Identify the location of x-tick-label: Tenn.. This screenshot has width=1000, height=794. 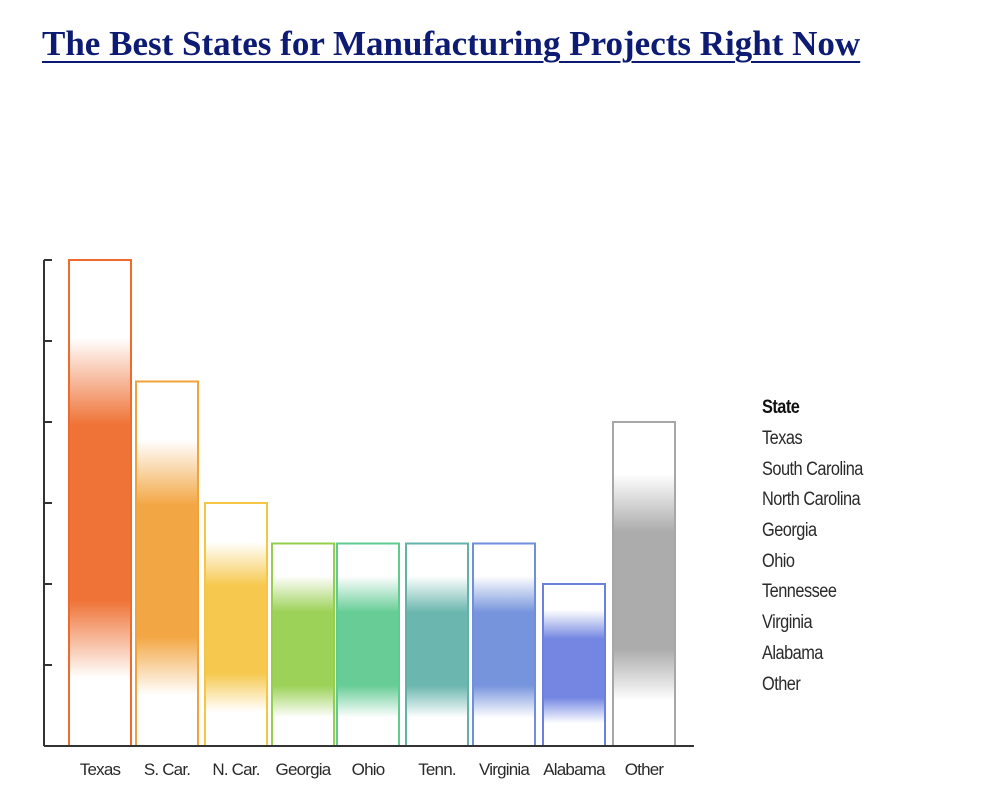
(437, 769).